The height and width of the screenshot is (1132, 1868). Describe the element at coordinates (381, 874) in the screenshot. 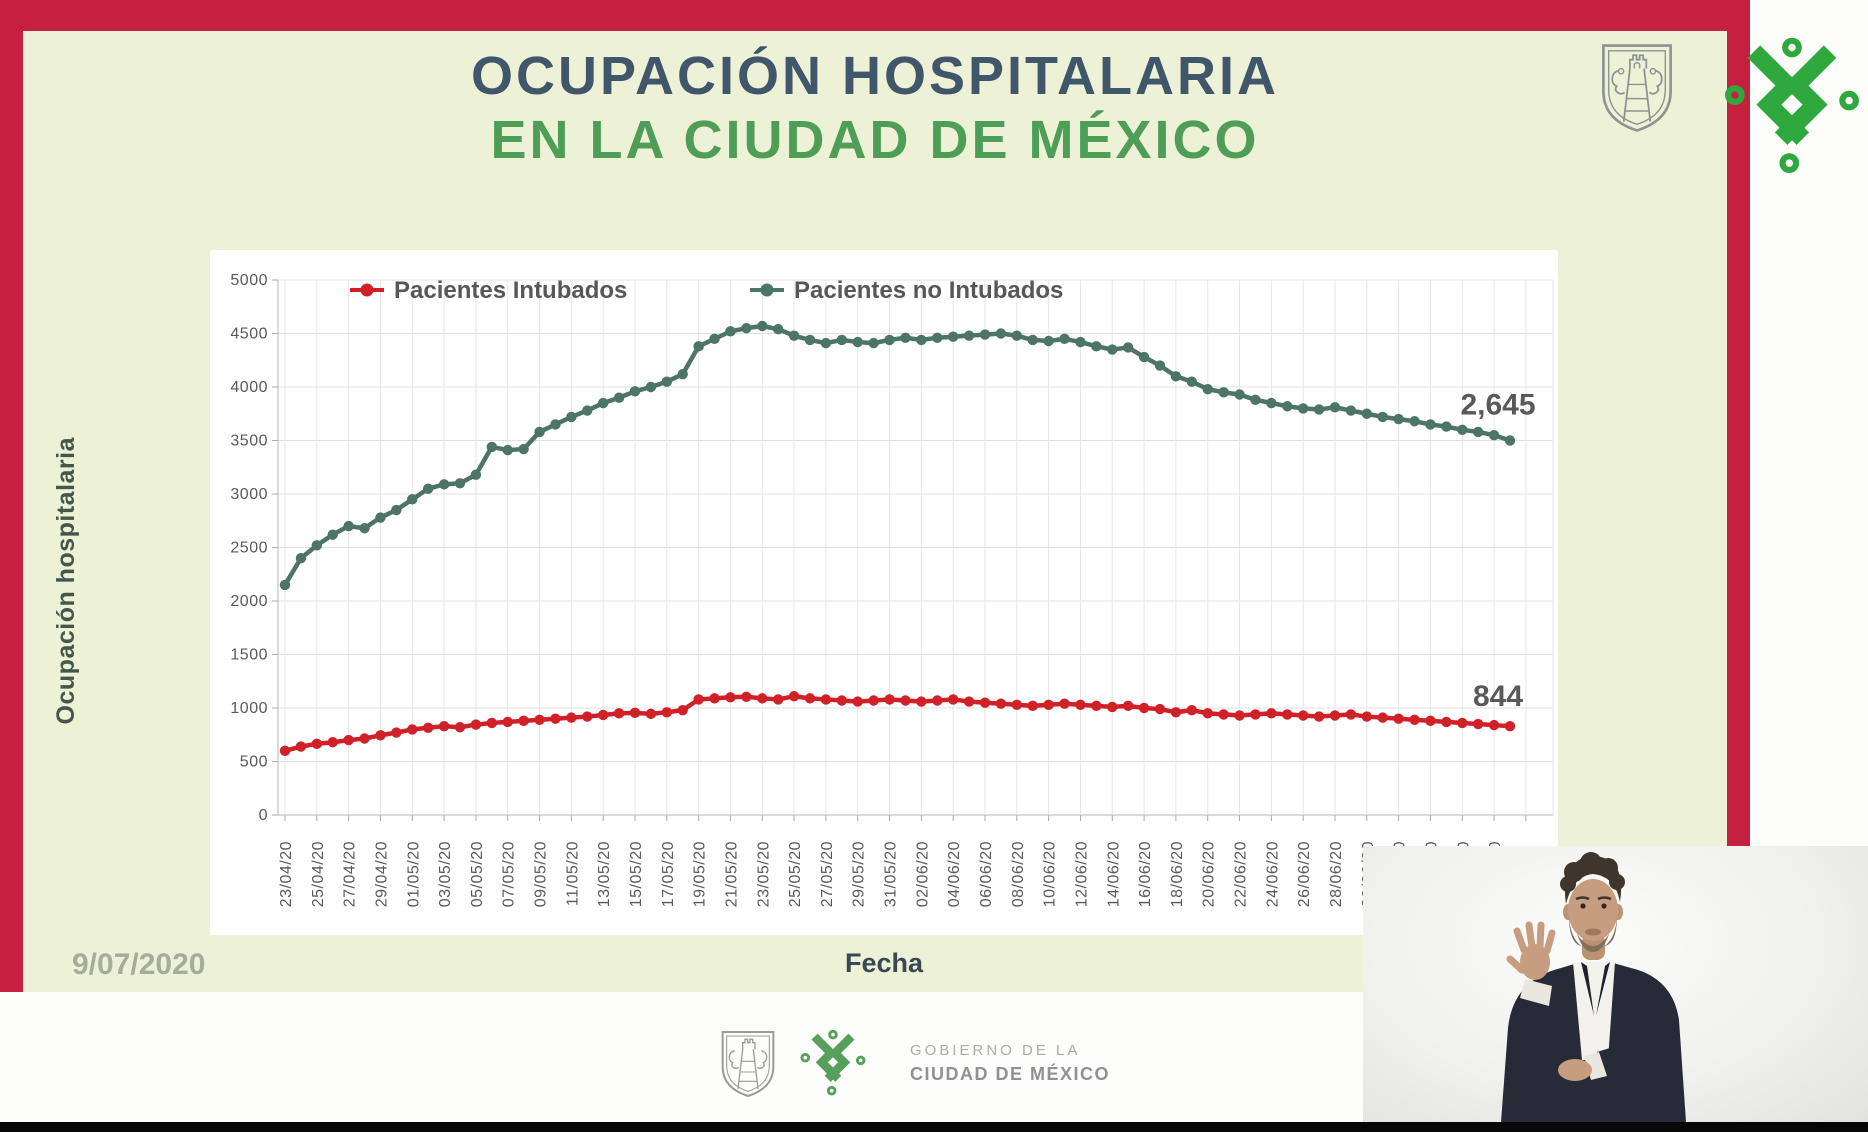

I see `svg-text: 29/04/20` at that location.